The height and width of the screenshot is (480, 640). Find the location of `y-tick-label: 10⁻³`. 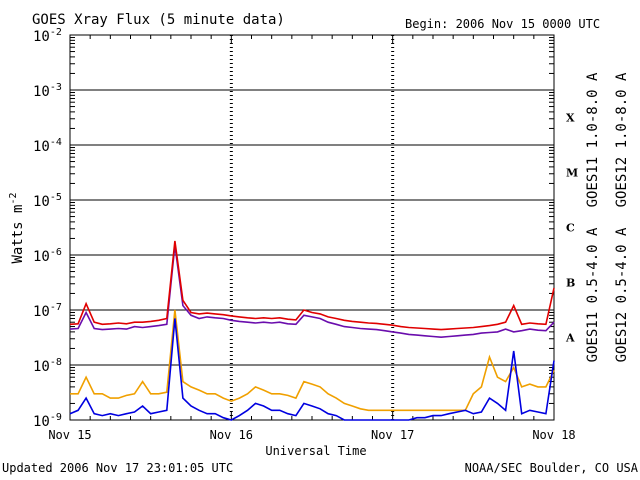

y-tick-label: 10⁻³ is located at coordinates (47, 91).